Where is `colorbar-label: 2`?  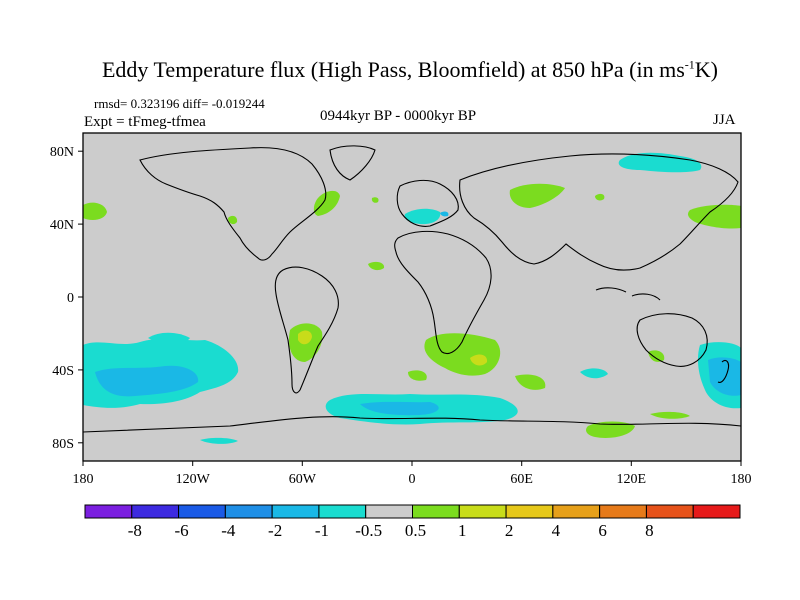 colorbar-label: 2 is located at coordinates (509, 530).